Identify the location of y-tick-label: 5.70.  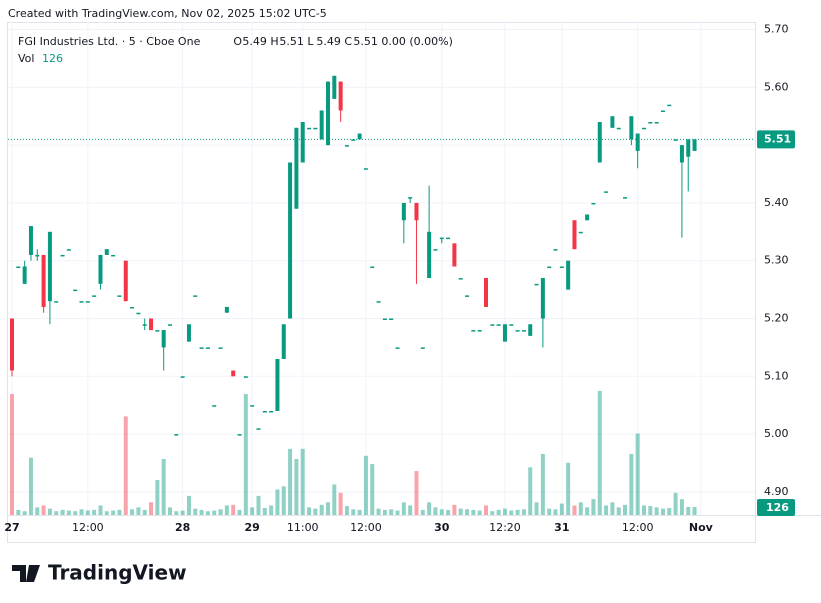
(776, 29).